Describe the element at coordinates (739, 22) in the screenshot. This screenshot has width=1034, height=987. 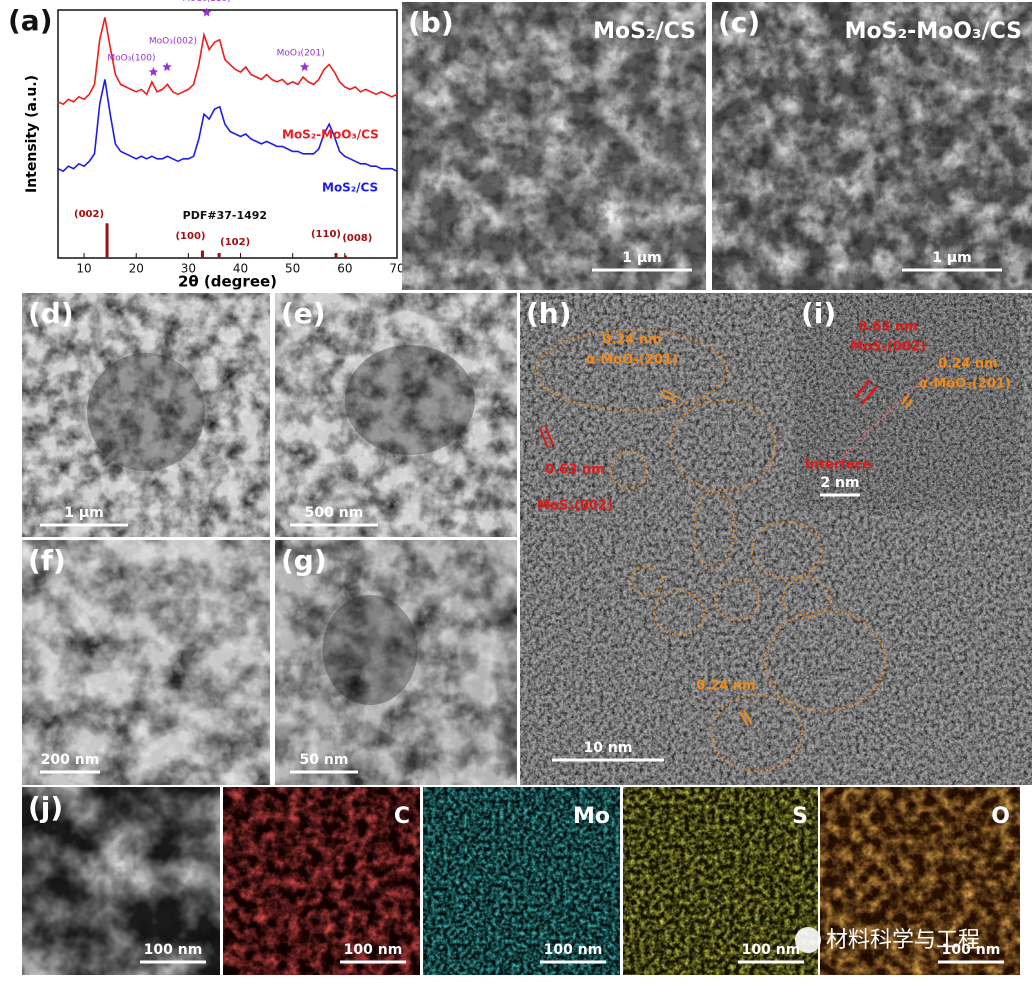
I see `panel-label: (c)` at that location.